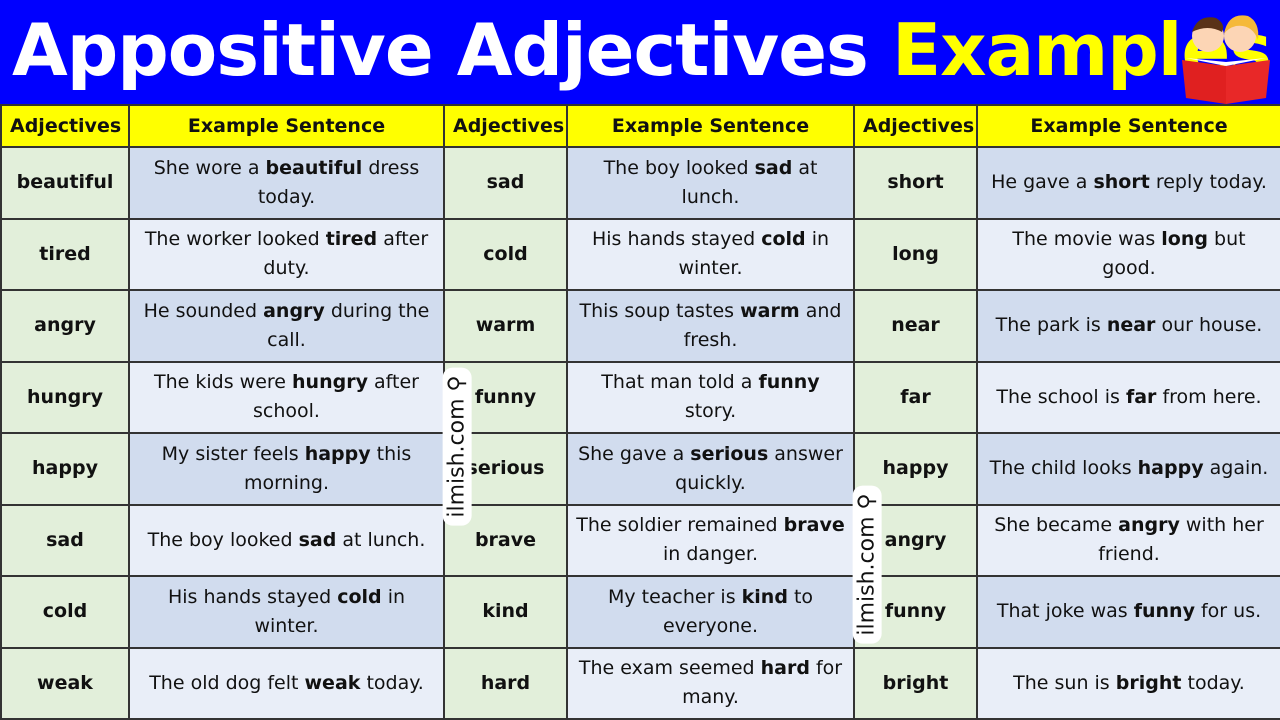 This screenshot has width=1280, height=720. Describe the element at coordinates (1128, 469) in the screenshot. I see `example-sentence-cell: The child looks happy again.` at that location.